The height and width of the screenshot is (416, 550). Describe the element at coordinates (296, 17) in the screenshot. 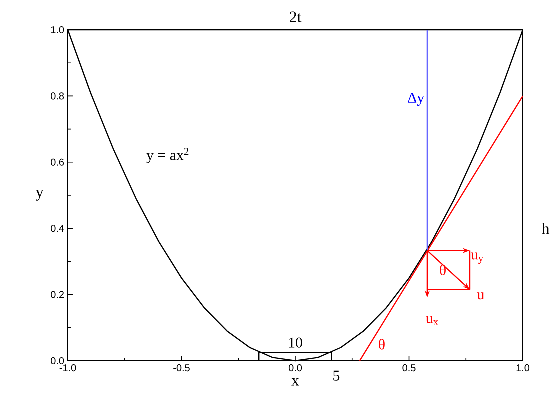

I see `chart-title: 2t` at that location.